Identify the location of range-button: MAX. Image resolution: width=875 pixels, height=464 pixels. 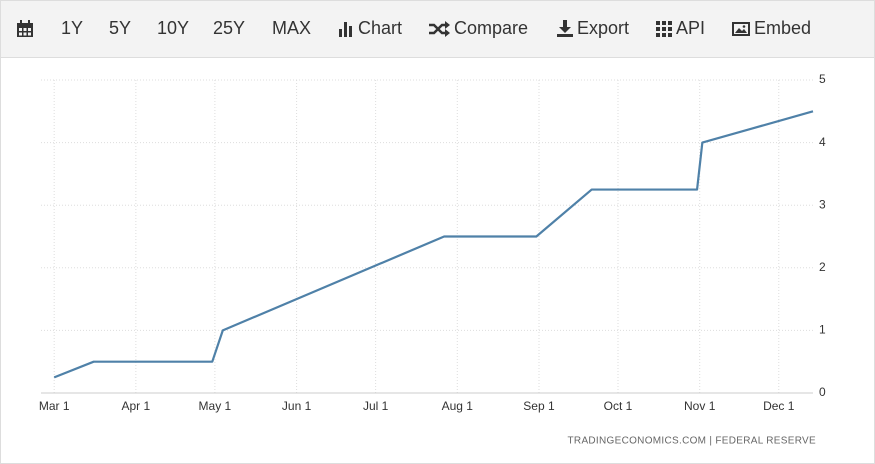
(291, 28).